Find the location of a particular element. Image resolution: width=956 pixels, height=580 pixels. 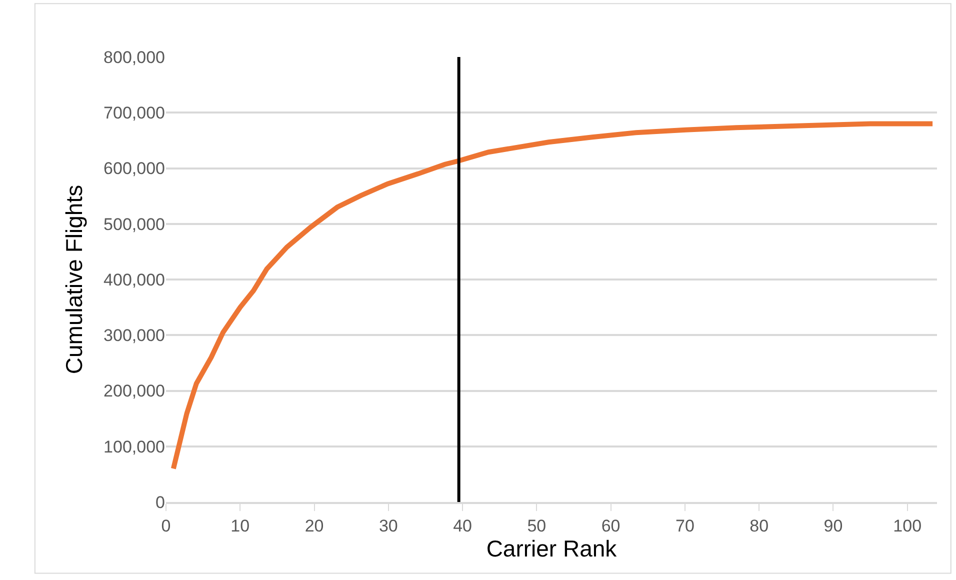

y-tick-label: 500,000 is located at coordinates (134, 224).